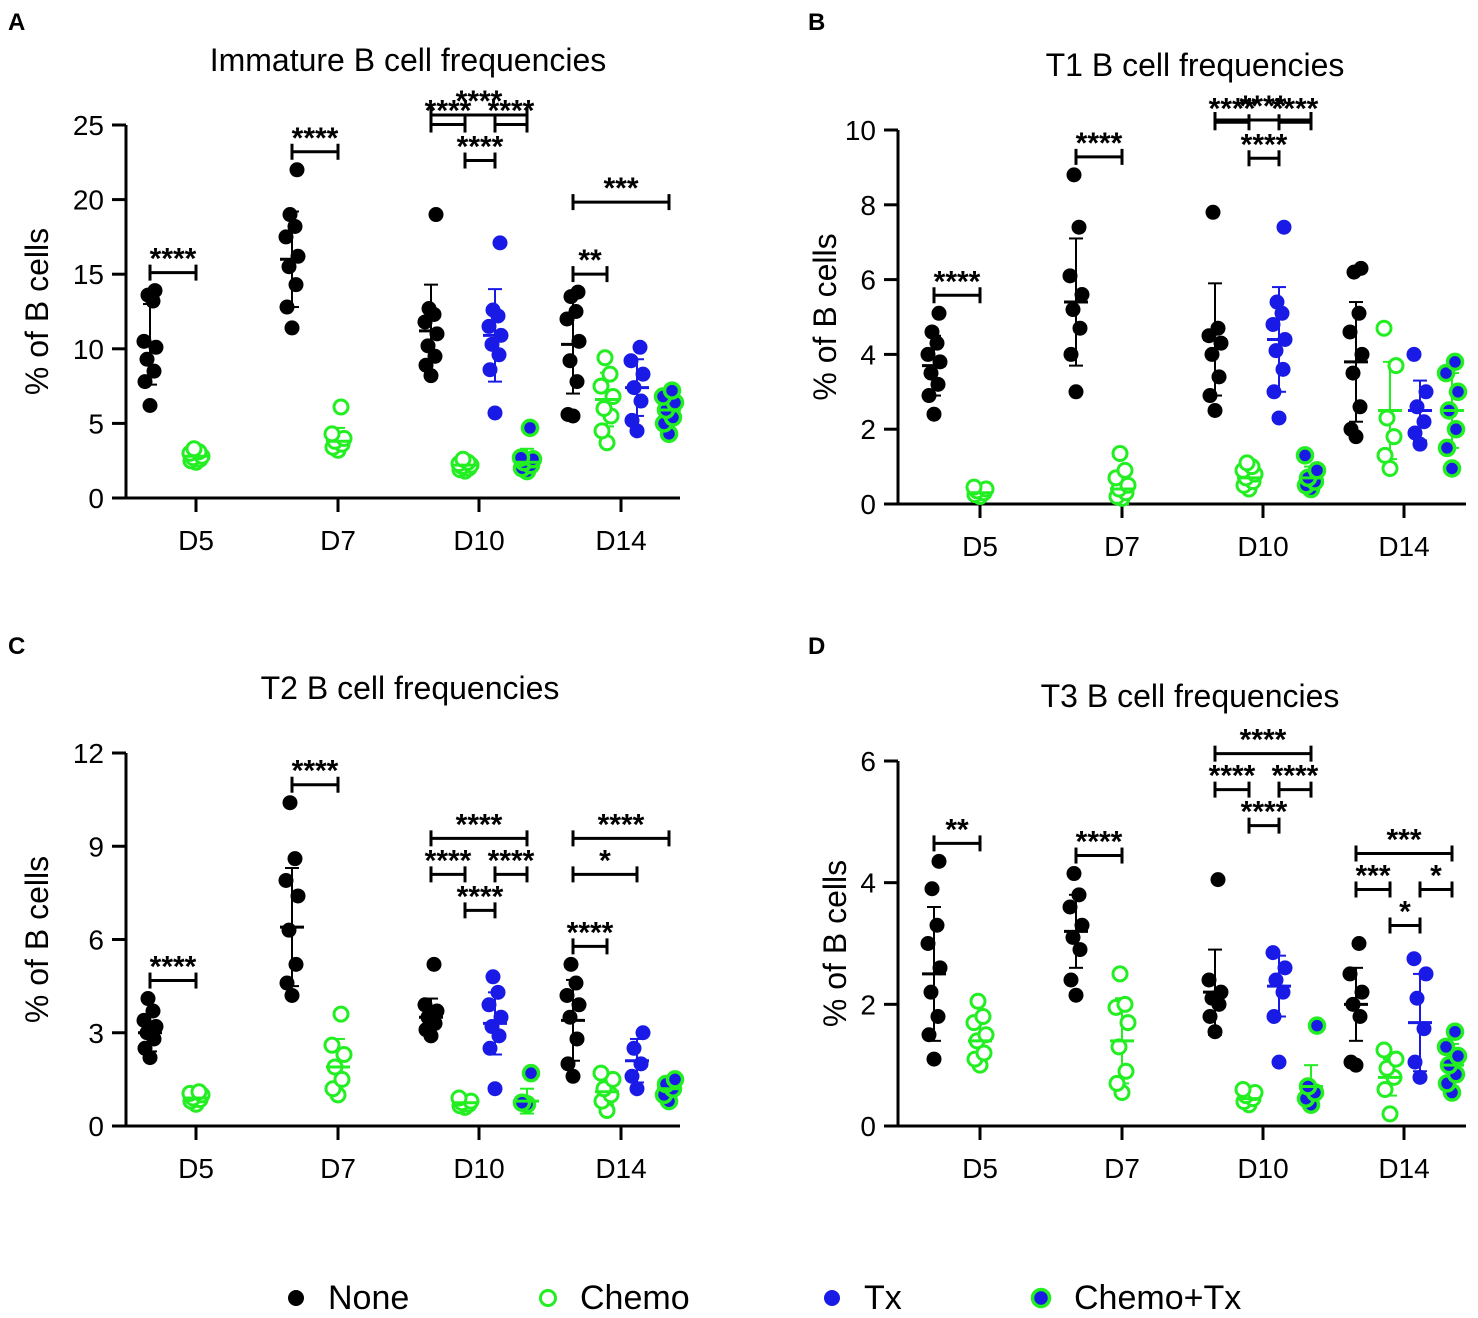 This screenshot has width=1478, height=1318. Describe the element at coordinates (1135, 1298) in the screenshot. I see `legend-item-chemo-tx: Chemo+Tx` at that location.